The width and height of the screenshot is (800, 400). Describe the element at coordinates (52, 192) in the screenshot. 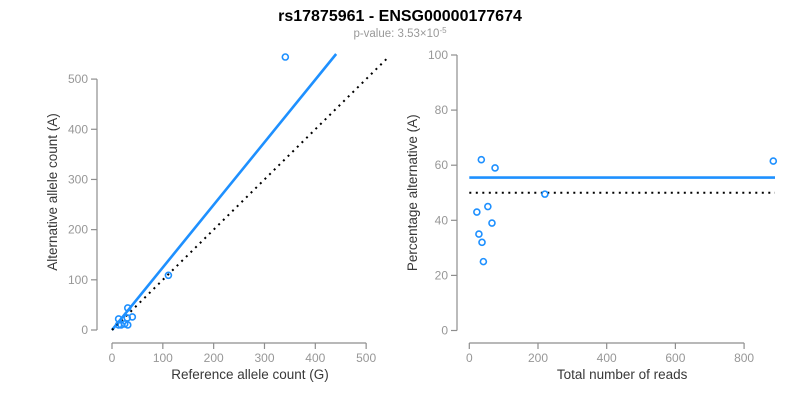

I see `y-axis-label: Alternative allele count (A)` at that location.